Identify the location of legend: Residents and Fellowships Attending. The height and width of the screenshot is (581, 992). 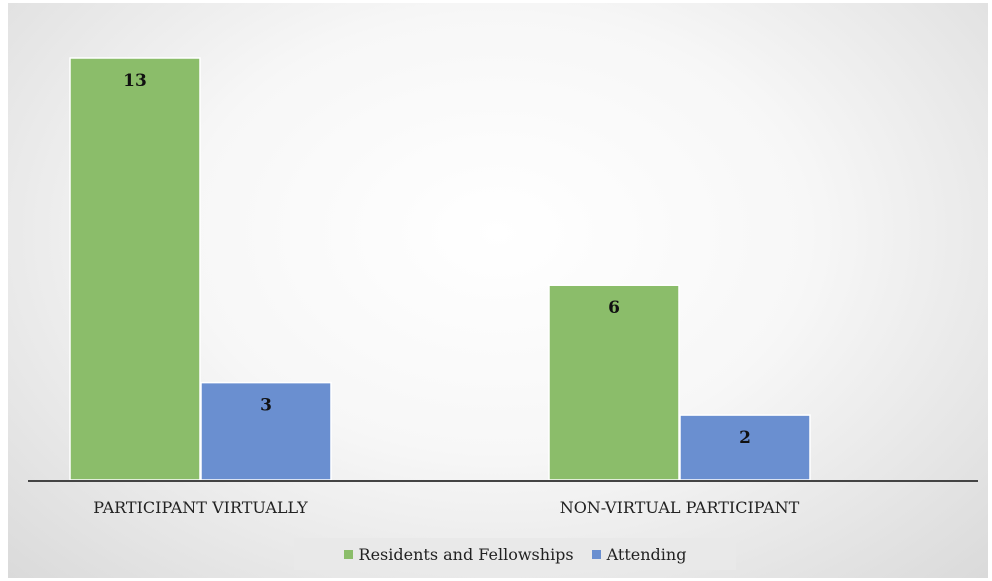
(515, 554).